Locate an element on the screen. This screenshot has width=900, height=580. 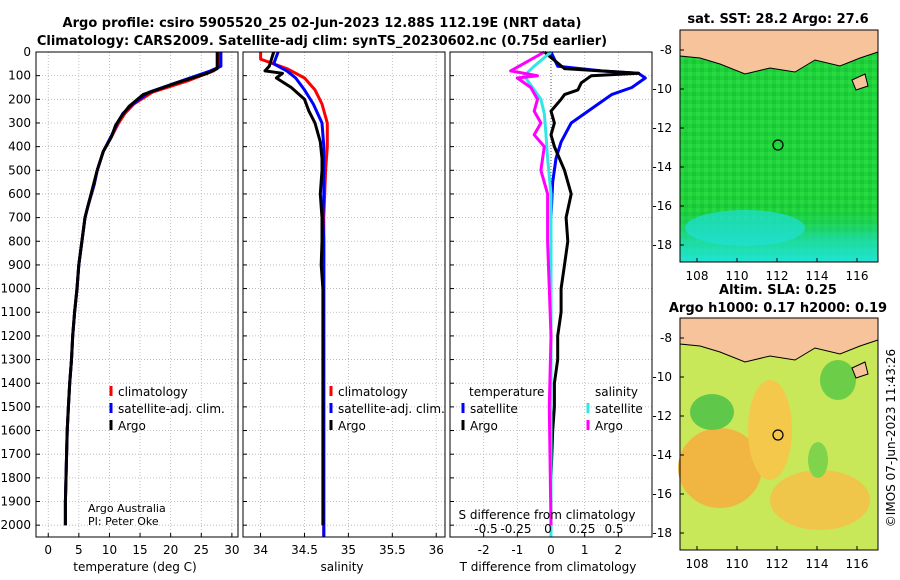
credit-org: Argo Australia is located at coordinates (127, 508).